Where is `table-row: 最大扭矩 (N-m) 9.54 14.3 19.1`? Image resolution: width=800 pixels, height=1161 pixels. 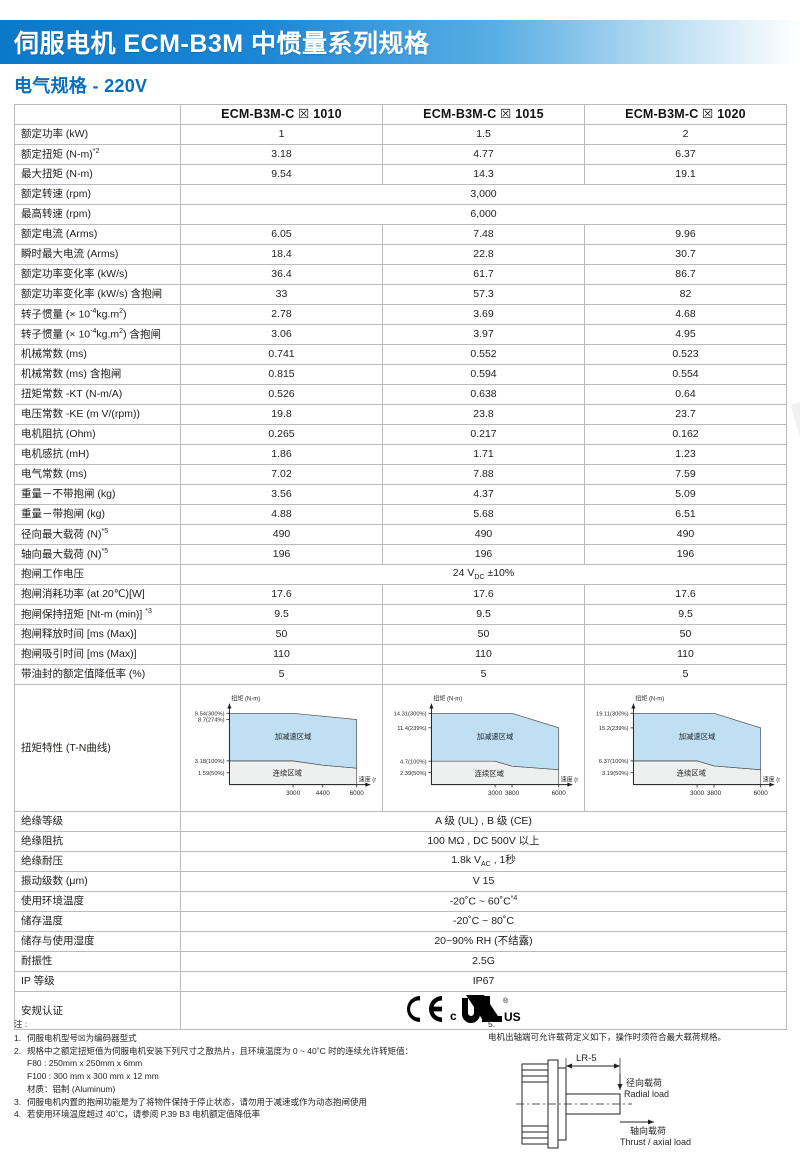 table-row: 最大扭矩 (N-m) 9.54 14.3 19.1 is located at coordinates (400, 174).